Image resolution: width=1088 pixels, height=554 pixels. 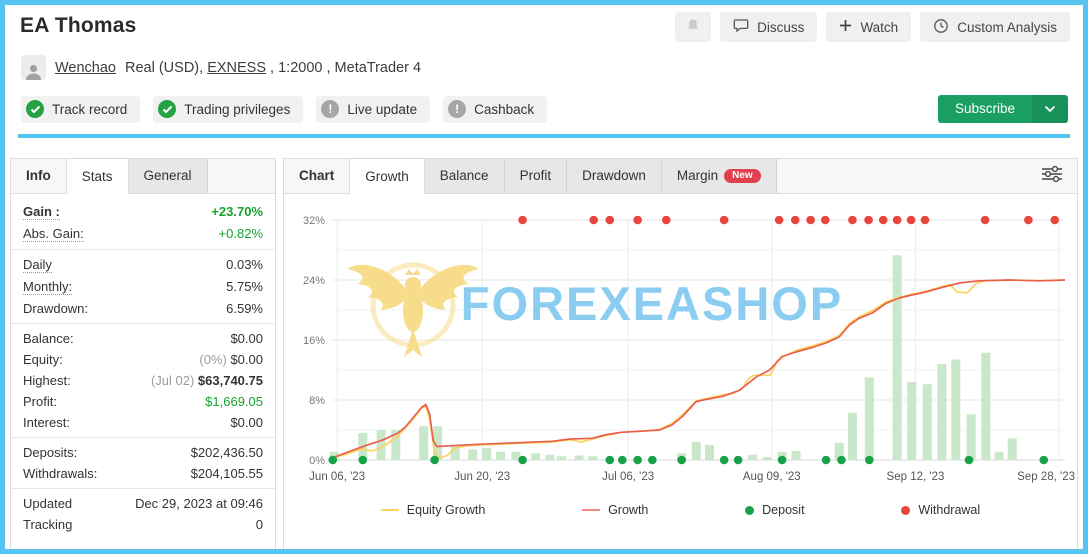 What do you see at coordinates (143, 287) in the screenshot?
I see `table-row: Monthly: 5.75%` at bounding box center [143, 287].